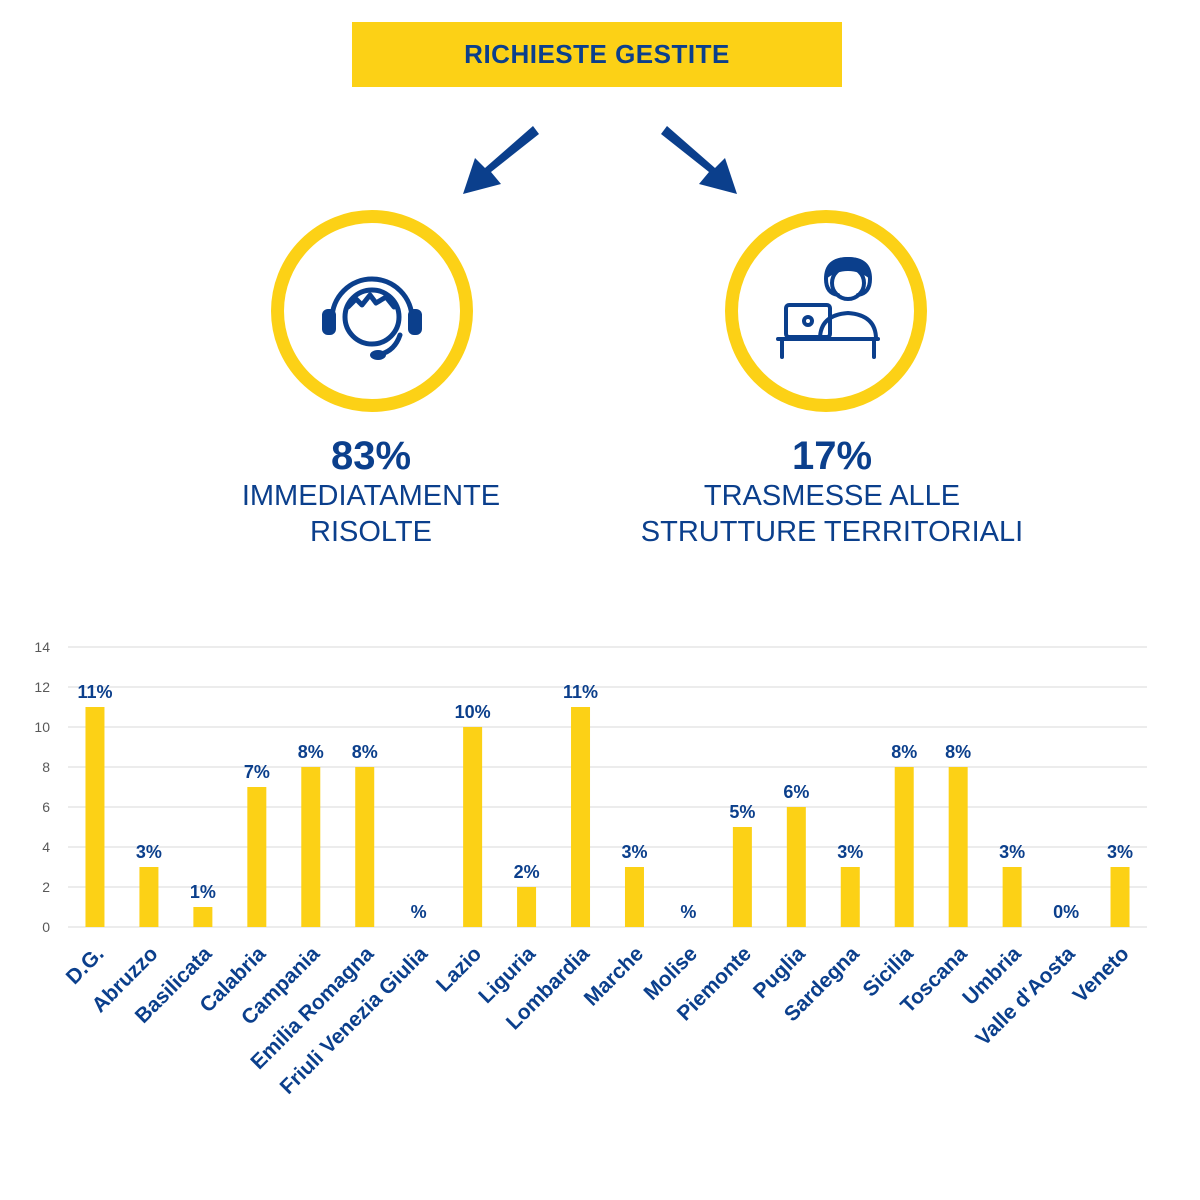  I want to click on resolved-label-line2: RISOLTE, so click(371, 532).